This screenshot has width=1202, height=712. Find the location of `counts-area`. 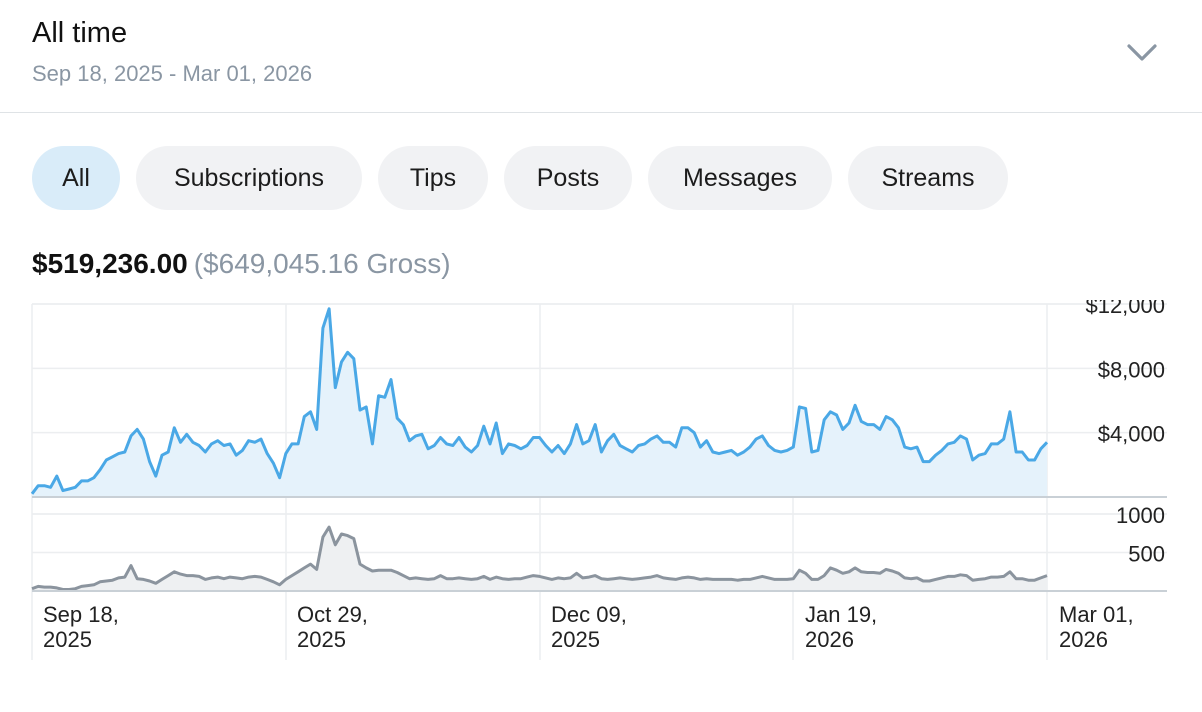

counts-area is located at coordinates (539, 559).